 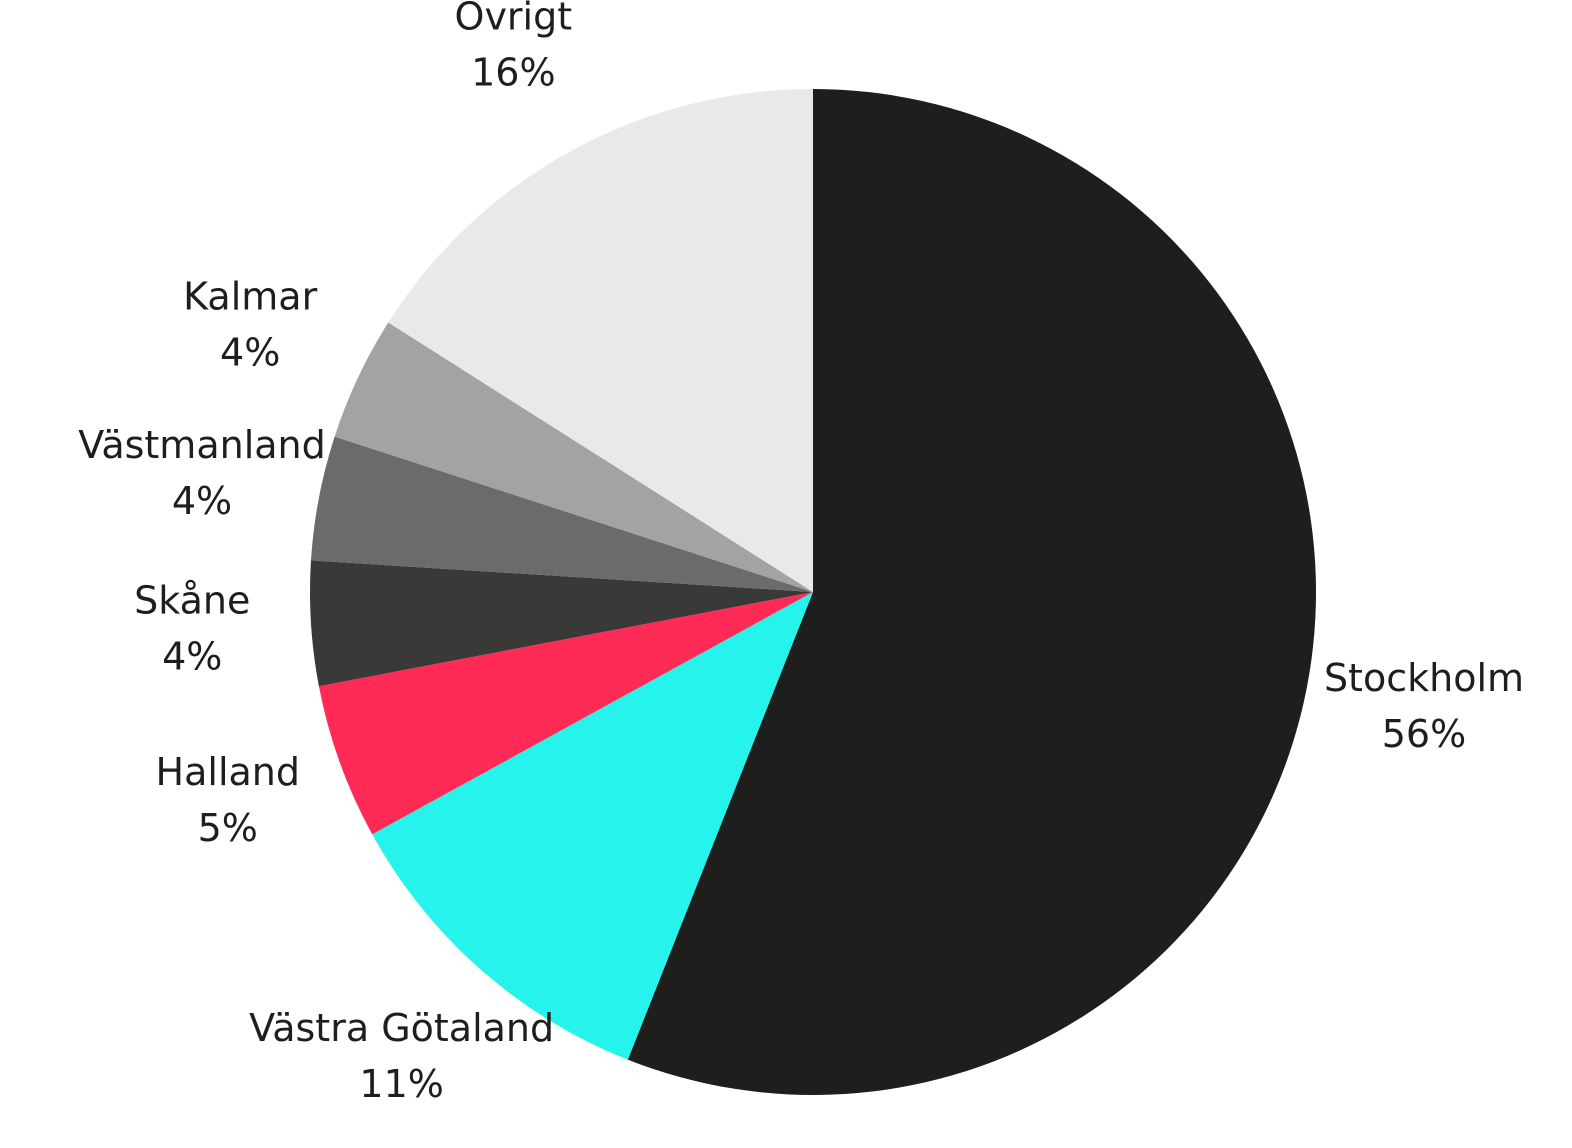 I want to click on slice-label: Övrigt, so click(x=514, y=19).